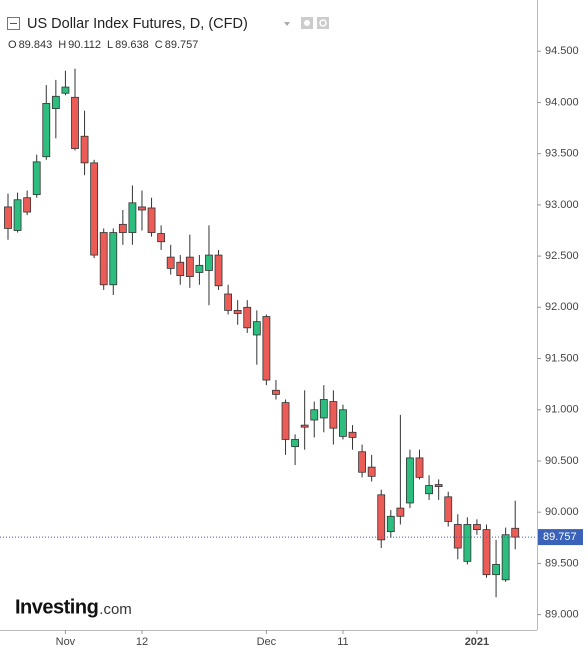 The image size is (588, 651). I want to click on x-tick-label: Nov, so click(66, 642).